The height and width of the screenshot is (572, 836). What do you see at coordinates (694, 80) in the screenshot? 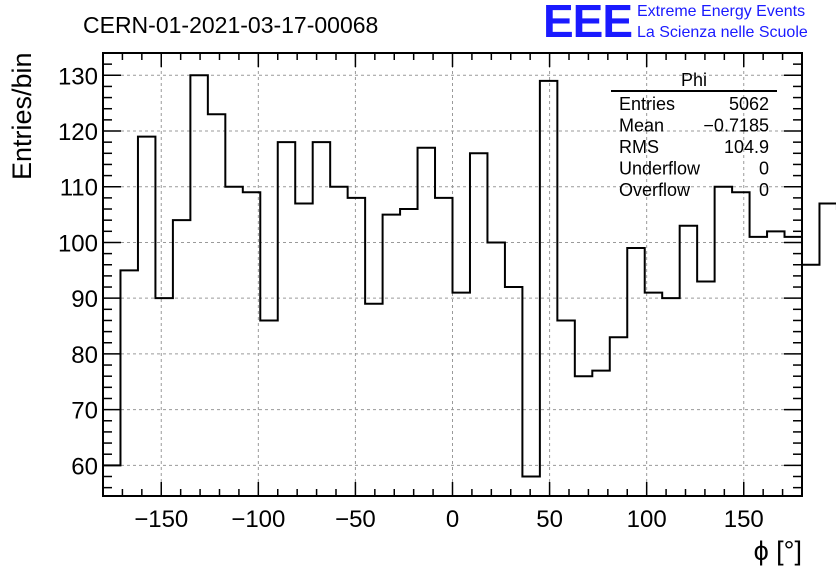
I see `stats-box-title: Phi` at bounding box center [694, 80].